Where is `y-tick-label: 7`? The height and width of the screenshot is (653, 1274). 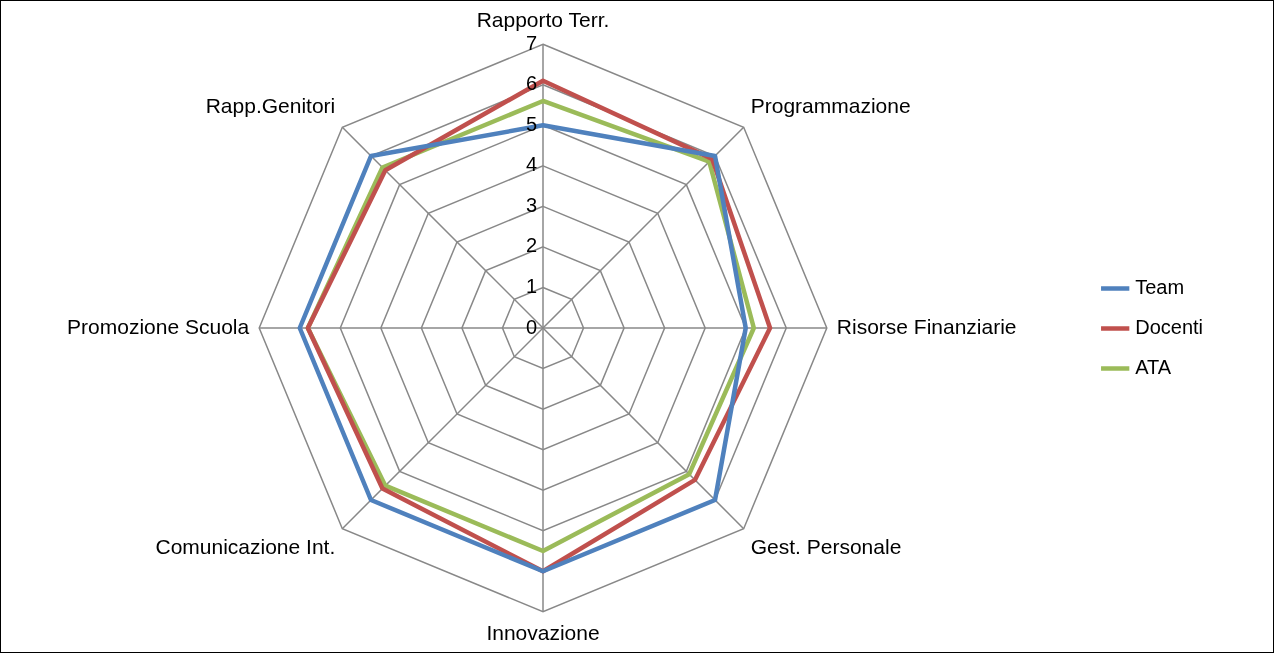 y-tick-label: 7 is located at coordinates (531, 42).